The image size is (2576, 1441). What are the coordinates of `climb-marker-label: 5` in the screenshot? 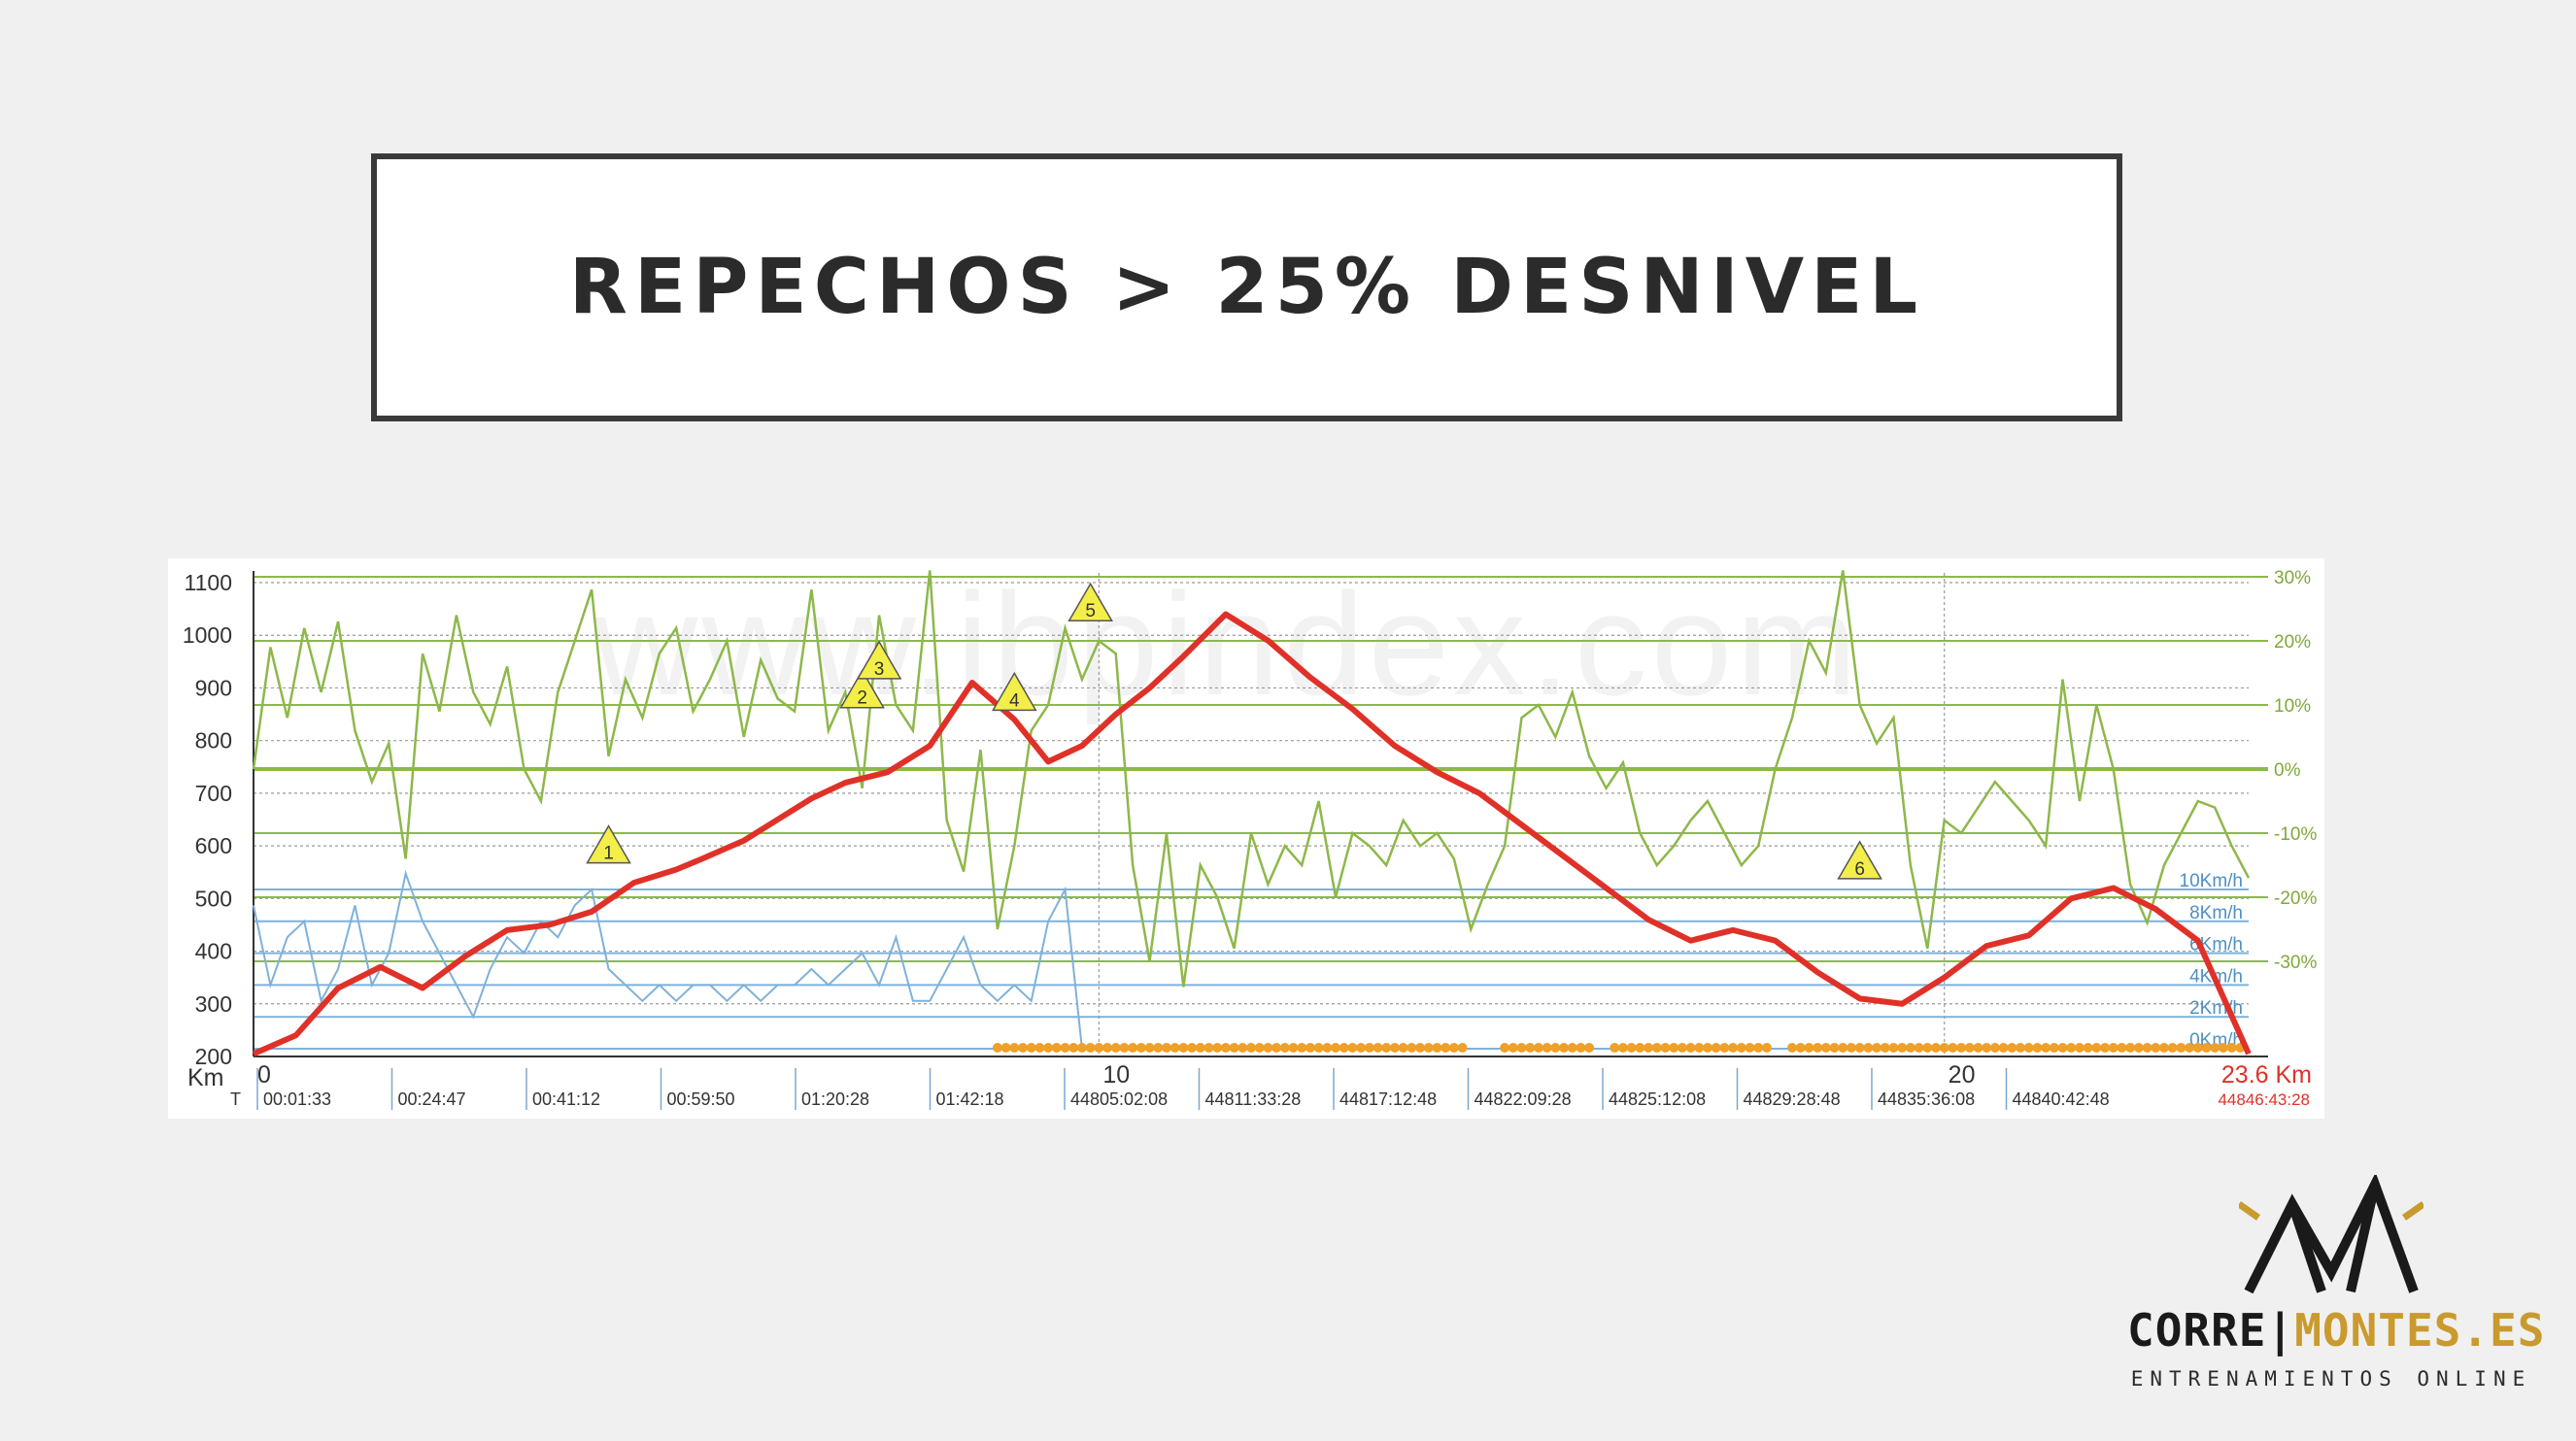 It's located at (1090, 611).